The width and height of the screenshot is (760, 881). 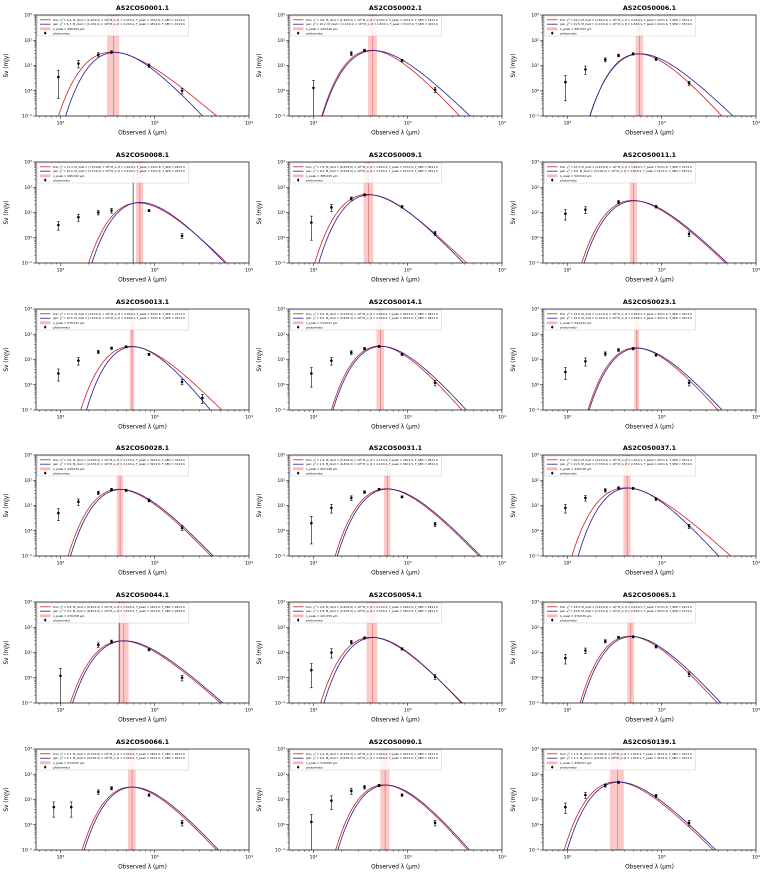 I want to click on legend-lambda-label: λ_peak = 429±34 μm, so click(x=69, y=469).